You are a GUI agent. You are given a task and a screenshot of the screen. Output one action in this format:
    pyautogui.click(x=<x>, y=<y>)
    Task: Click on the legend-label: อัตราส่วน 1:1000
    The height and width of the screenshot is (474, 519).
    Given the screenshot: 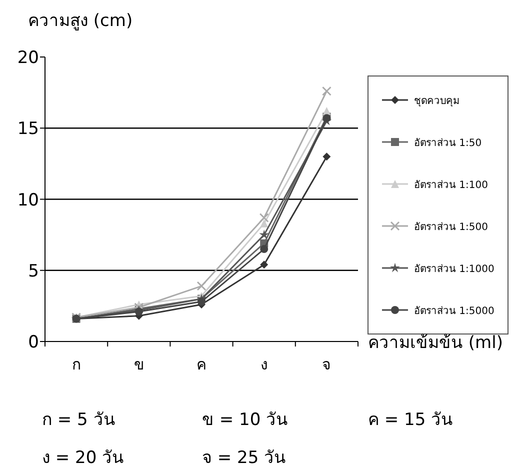 What is the action you would take?
    pyautogui.click(x=454, y=269)
    